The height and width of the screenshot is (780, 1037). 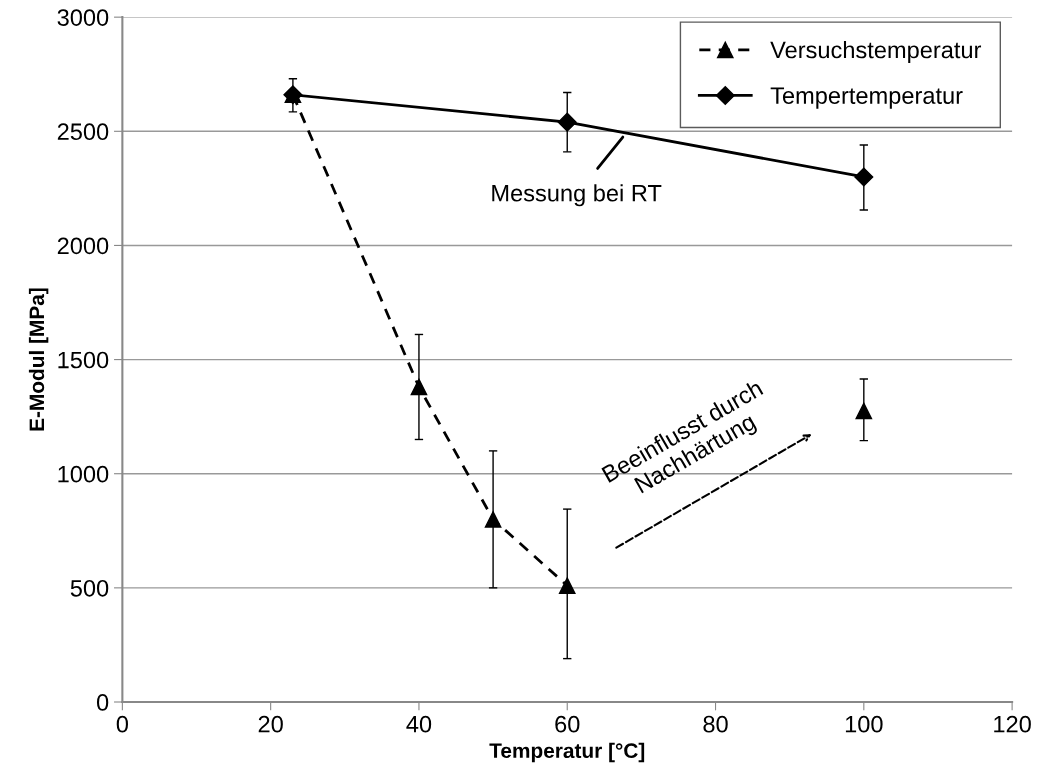 I want to click on y-tick-label: 2500, so click(x=83, y=132).